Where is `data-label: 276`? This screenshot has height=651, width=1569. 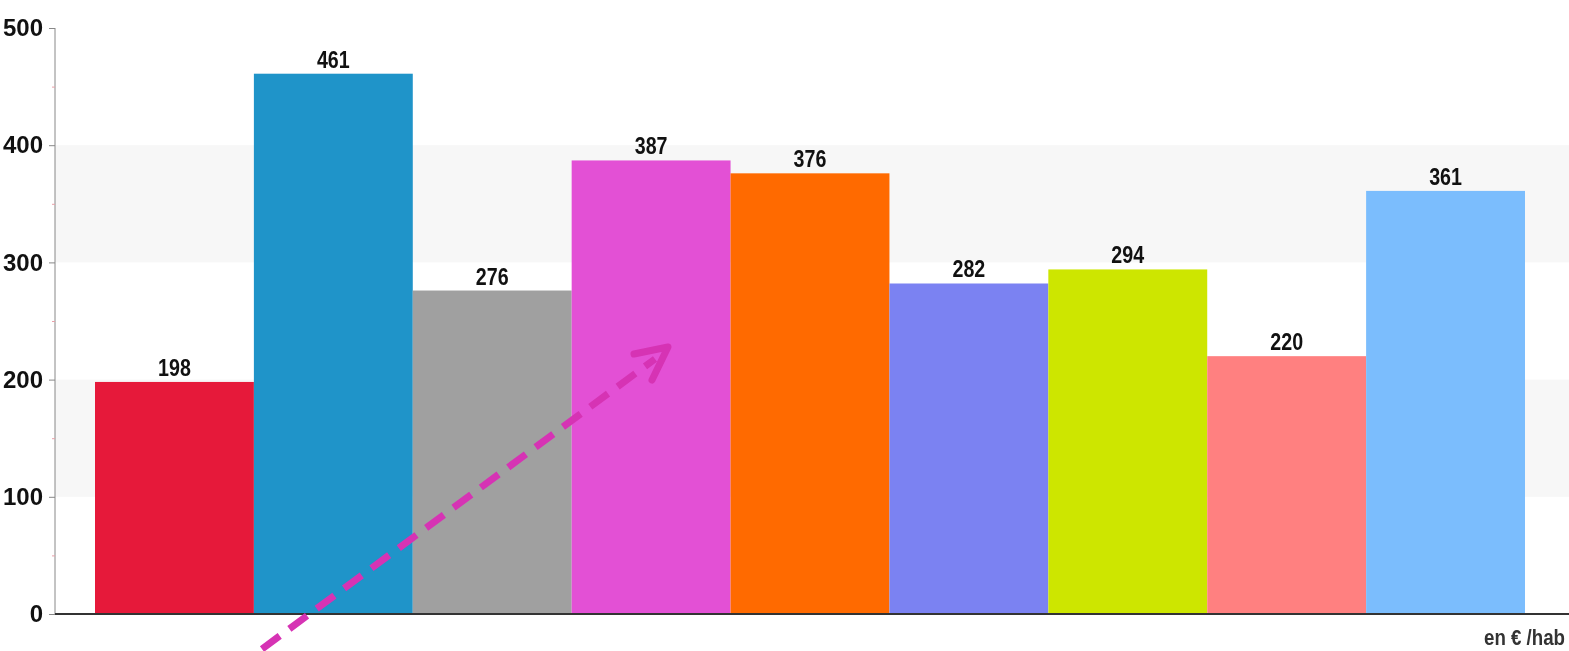
data-label: 276 is located at coordinates (492, 276).